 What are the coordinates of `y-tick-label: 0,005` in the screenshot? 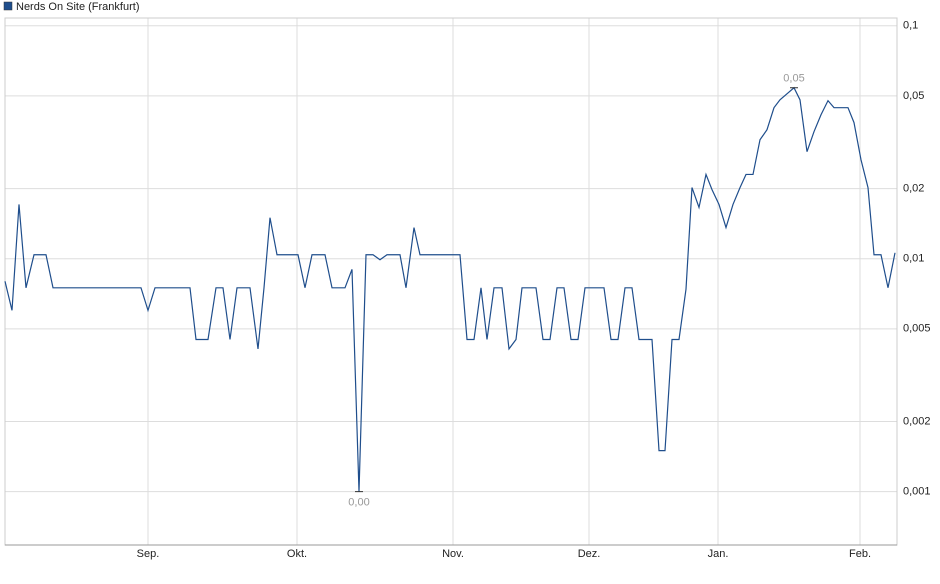 It's located at (917, 329).